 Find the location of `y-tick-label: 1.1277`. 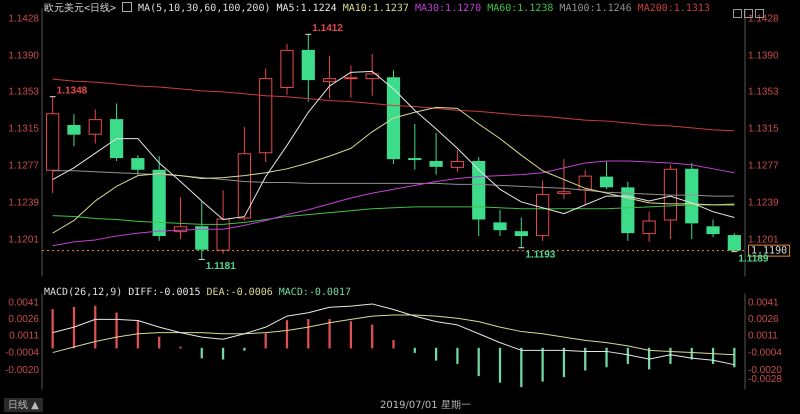

y-tick-label: 1.1277 is located at coordinates (24, 166).